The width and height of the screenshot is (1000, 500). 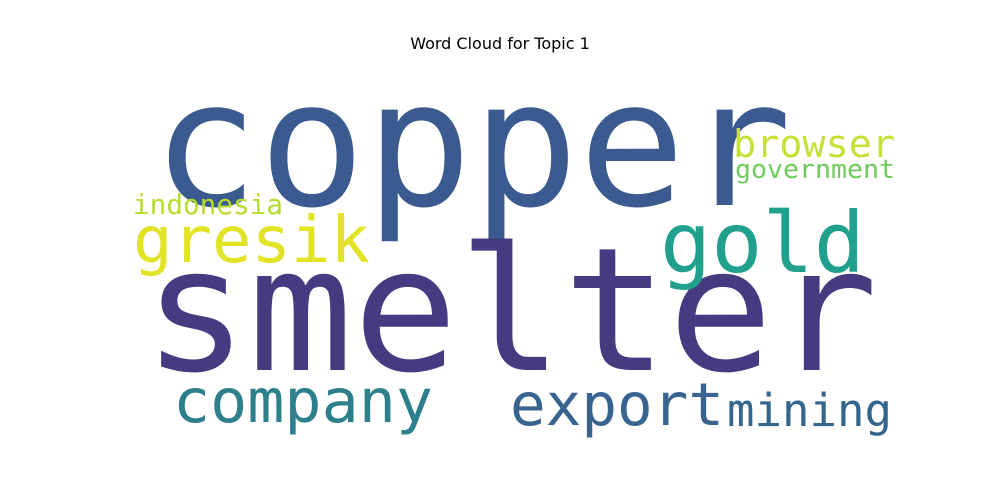 I want to click on word-gold: gold, so click(x=762, y=243).